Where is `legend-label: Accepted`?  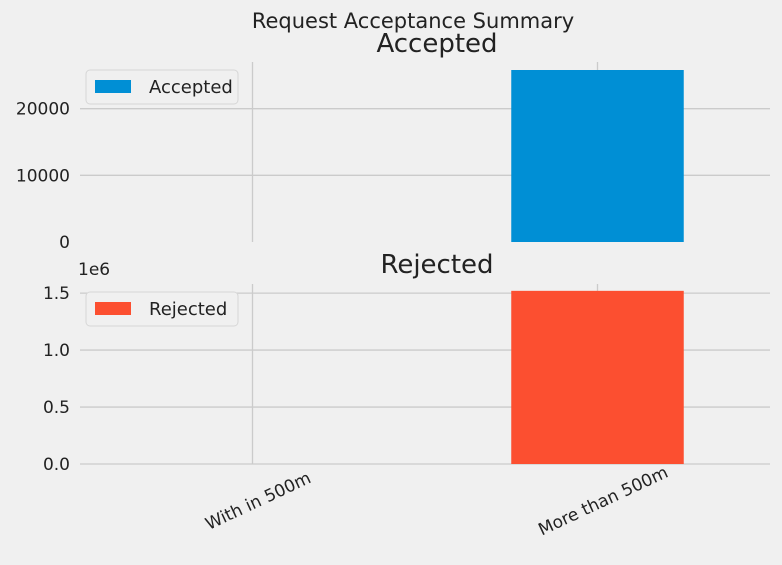
legend-label: Accepted is located at coordinates (191, 87).